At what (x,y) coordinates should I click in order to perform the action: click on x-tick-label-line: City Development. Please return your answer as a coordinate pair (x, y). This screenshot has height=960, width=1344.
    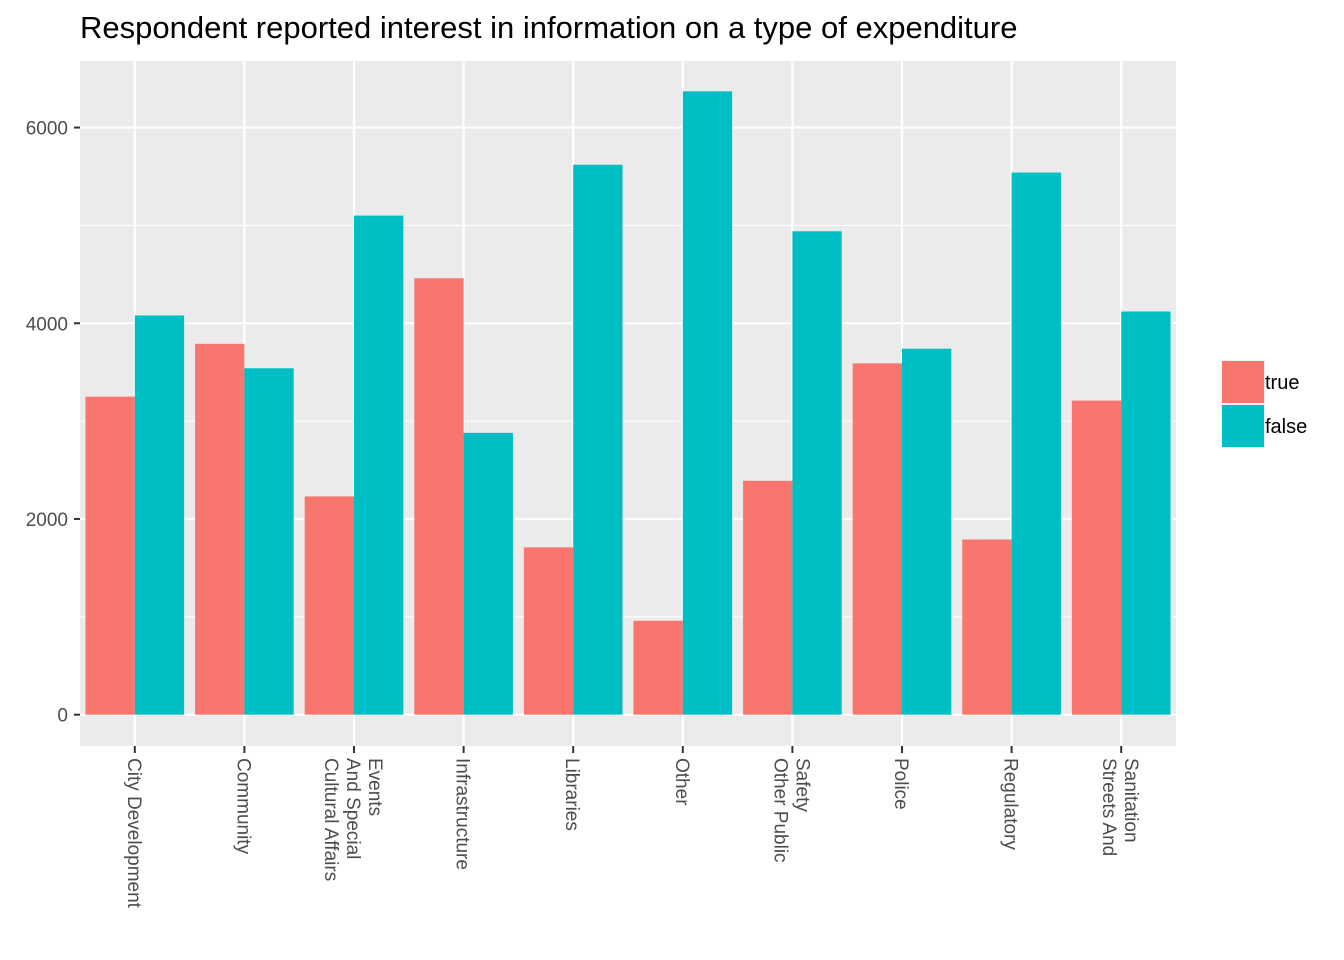
    Looking at the image, I should click on (133, 833).